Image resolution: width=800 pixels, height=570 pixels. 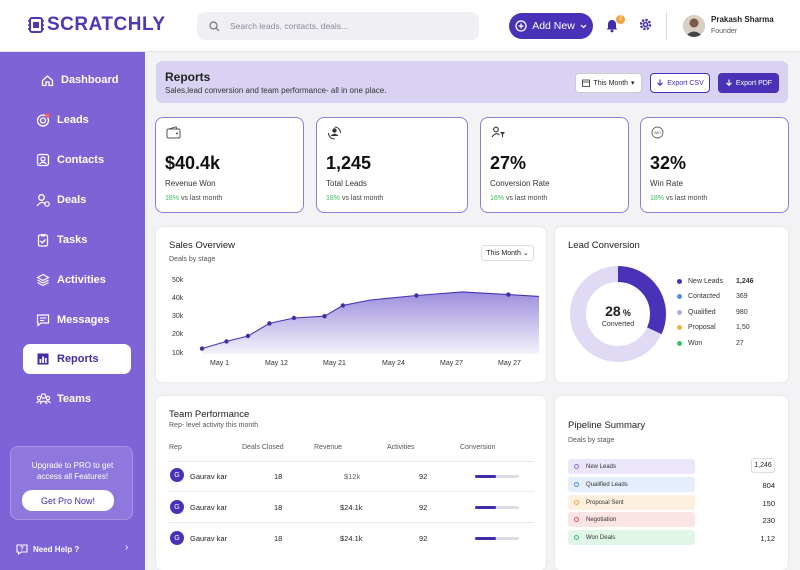 What do you see at coordinates (77, 120) in the screenshot?
I see `sidebar-item-leads: Leads` at bounding box center [77, 120].